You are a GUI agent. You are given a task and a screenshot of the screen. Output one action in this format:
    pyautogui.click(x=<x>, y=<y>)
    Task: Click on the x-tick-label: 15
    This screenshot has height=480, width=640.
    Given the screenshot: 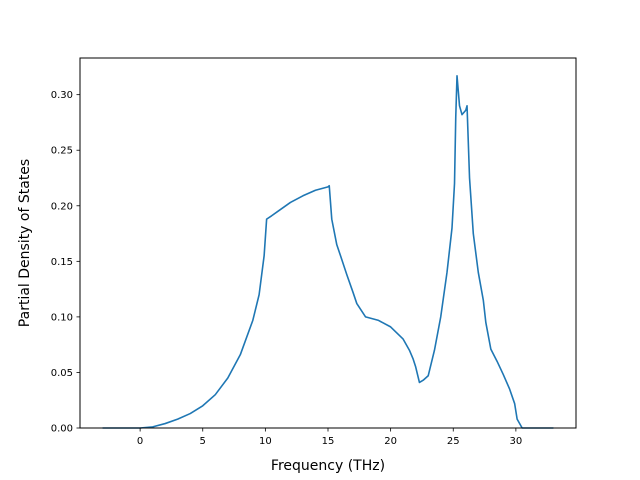 What is the action you would take?
    pyautogui.click(x=328, y=441)
    